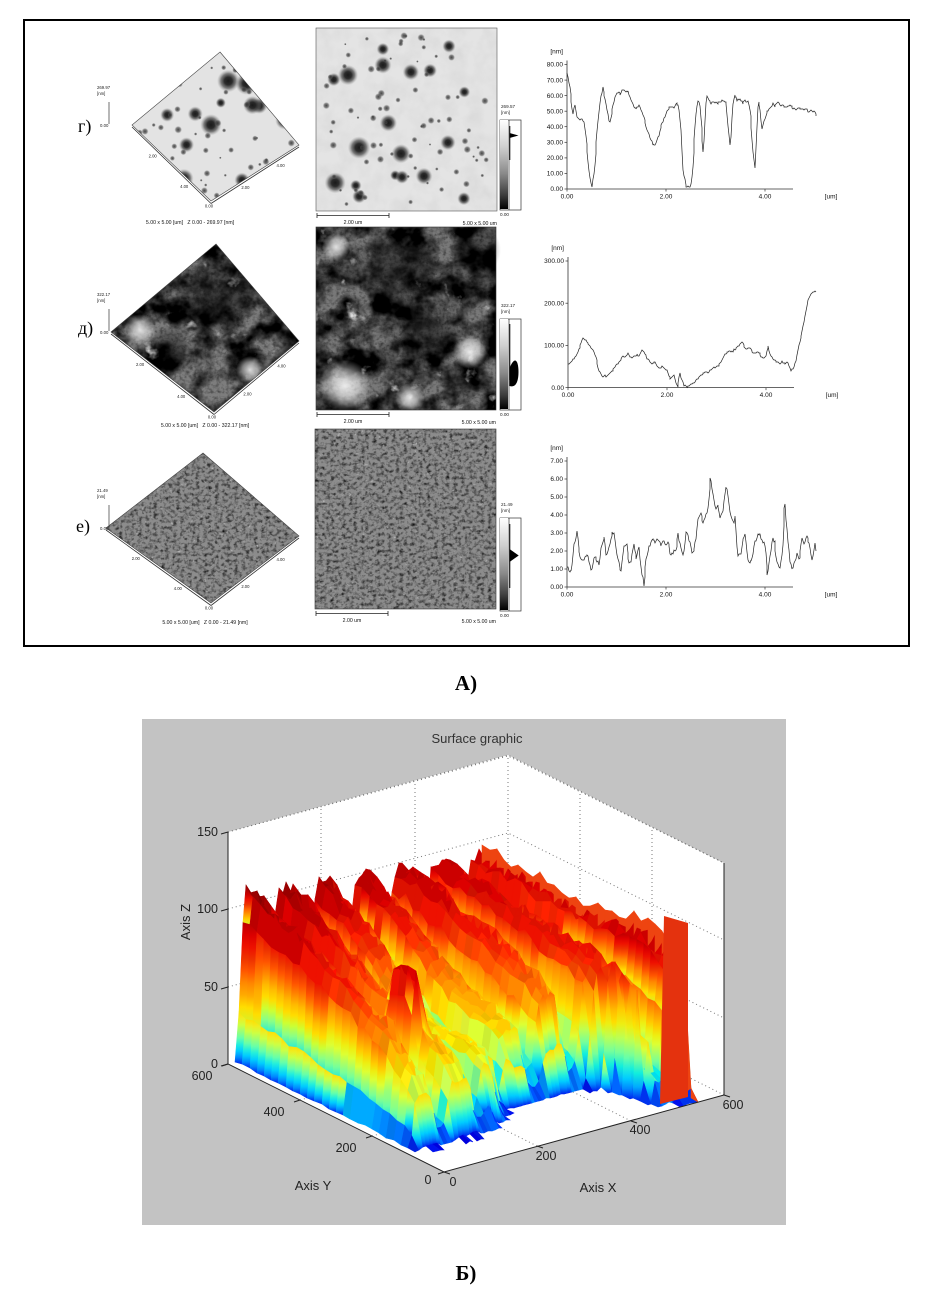  What do you see at coordinates (83, 526) in the screenshot?
I see `svg-text: е)` at bounding box center [83, 526].